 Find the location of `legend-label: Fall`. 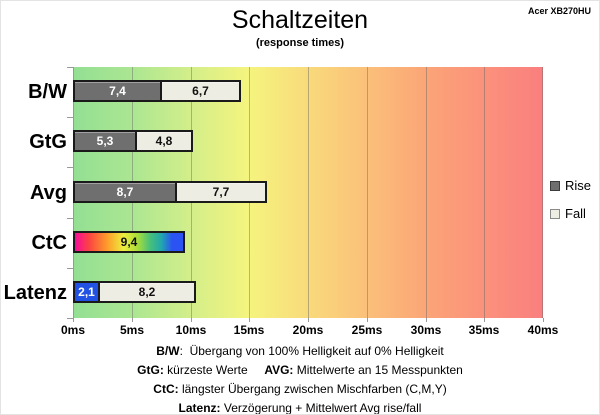

legend-label: Fall is located at coordinates (575, 213).